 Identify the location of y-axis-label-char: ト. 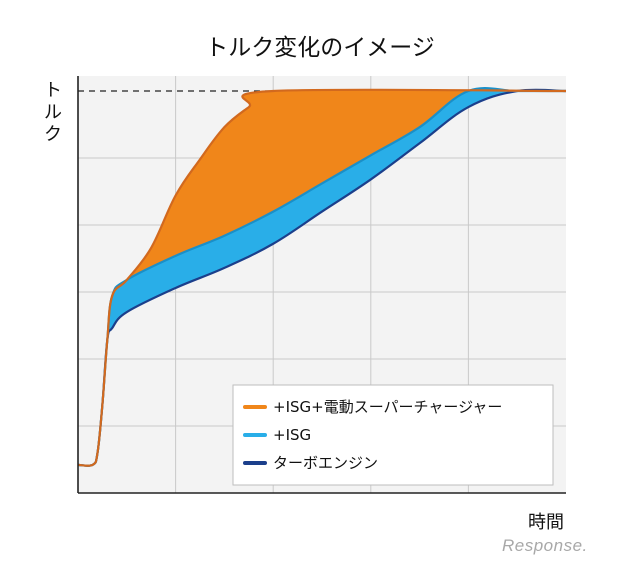
(53, 90).